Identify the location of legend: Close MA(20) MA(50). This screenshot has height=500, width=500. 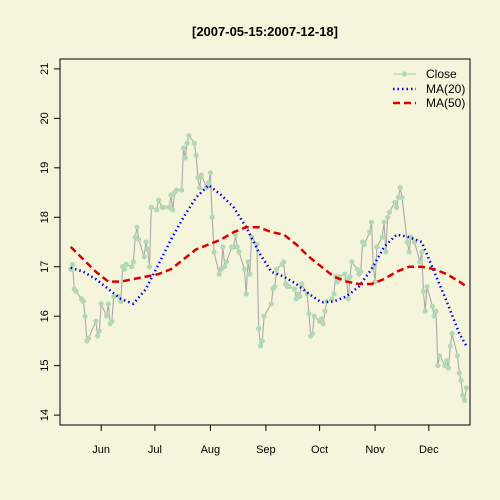
(429, 88).